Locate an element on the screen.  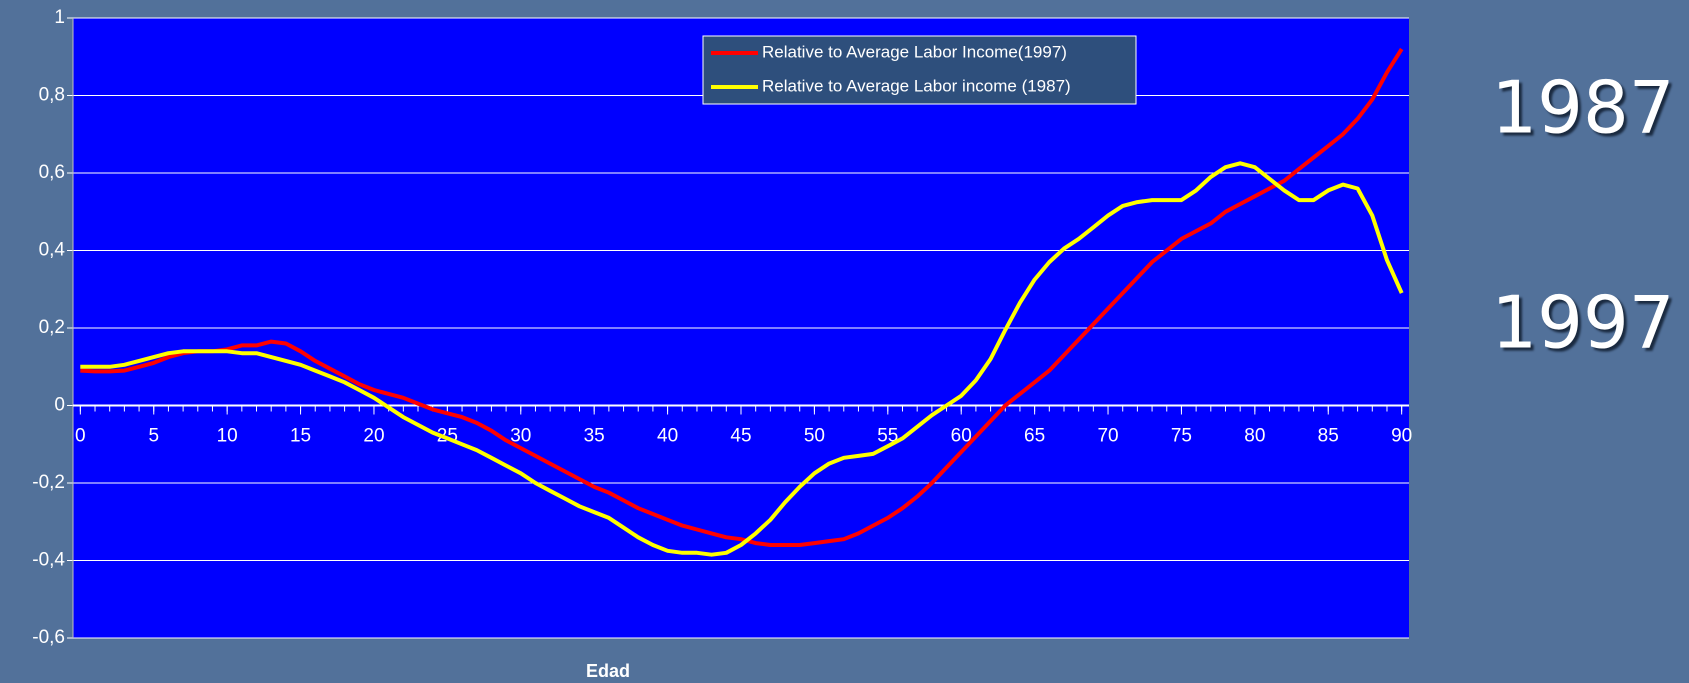
x-tick-label: 20 is located at coordinates (373, 436).